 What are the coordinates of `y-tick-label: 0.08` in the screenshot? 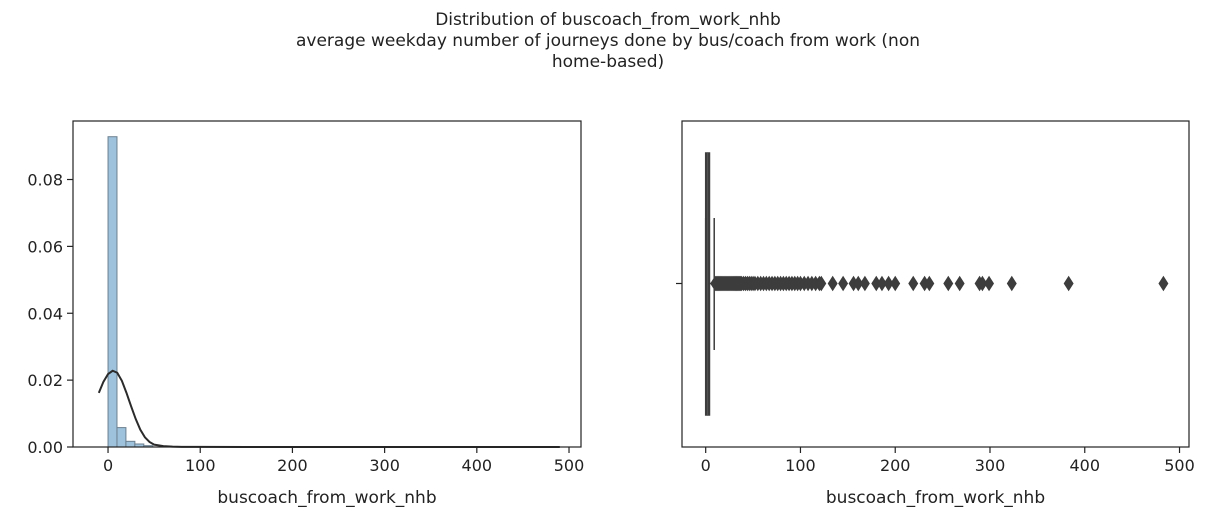 It's located at (45, 180).